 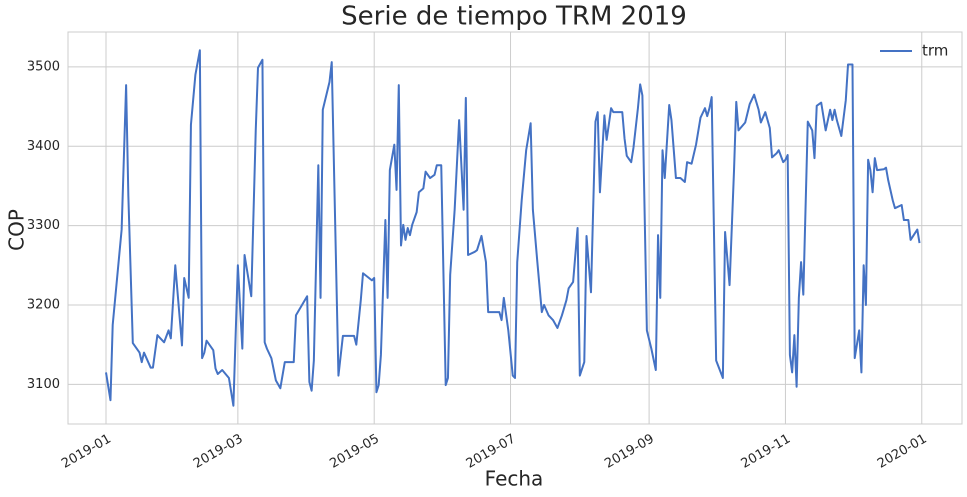 I want to click on x-tick-label: 2019-09, so click(x=629, y=452).